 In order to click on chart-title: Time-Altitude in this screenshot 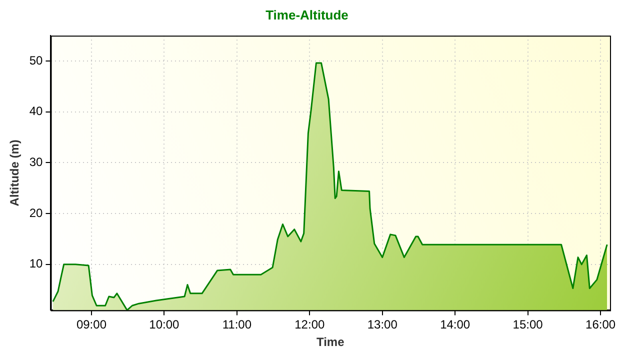, I will do `click(307, 14)`.